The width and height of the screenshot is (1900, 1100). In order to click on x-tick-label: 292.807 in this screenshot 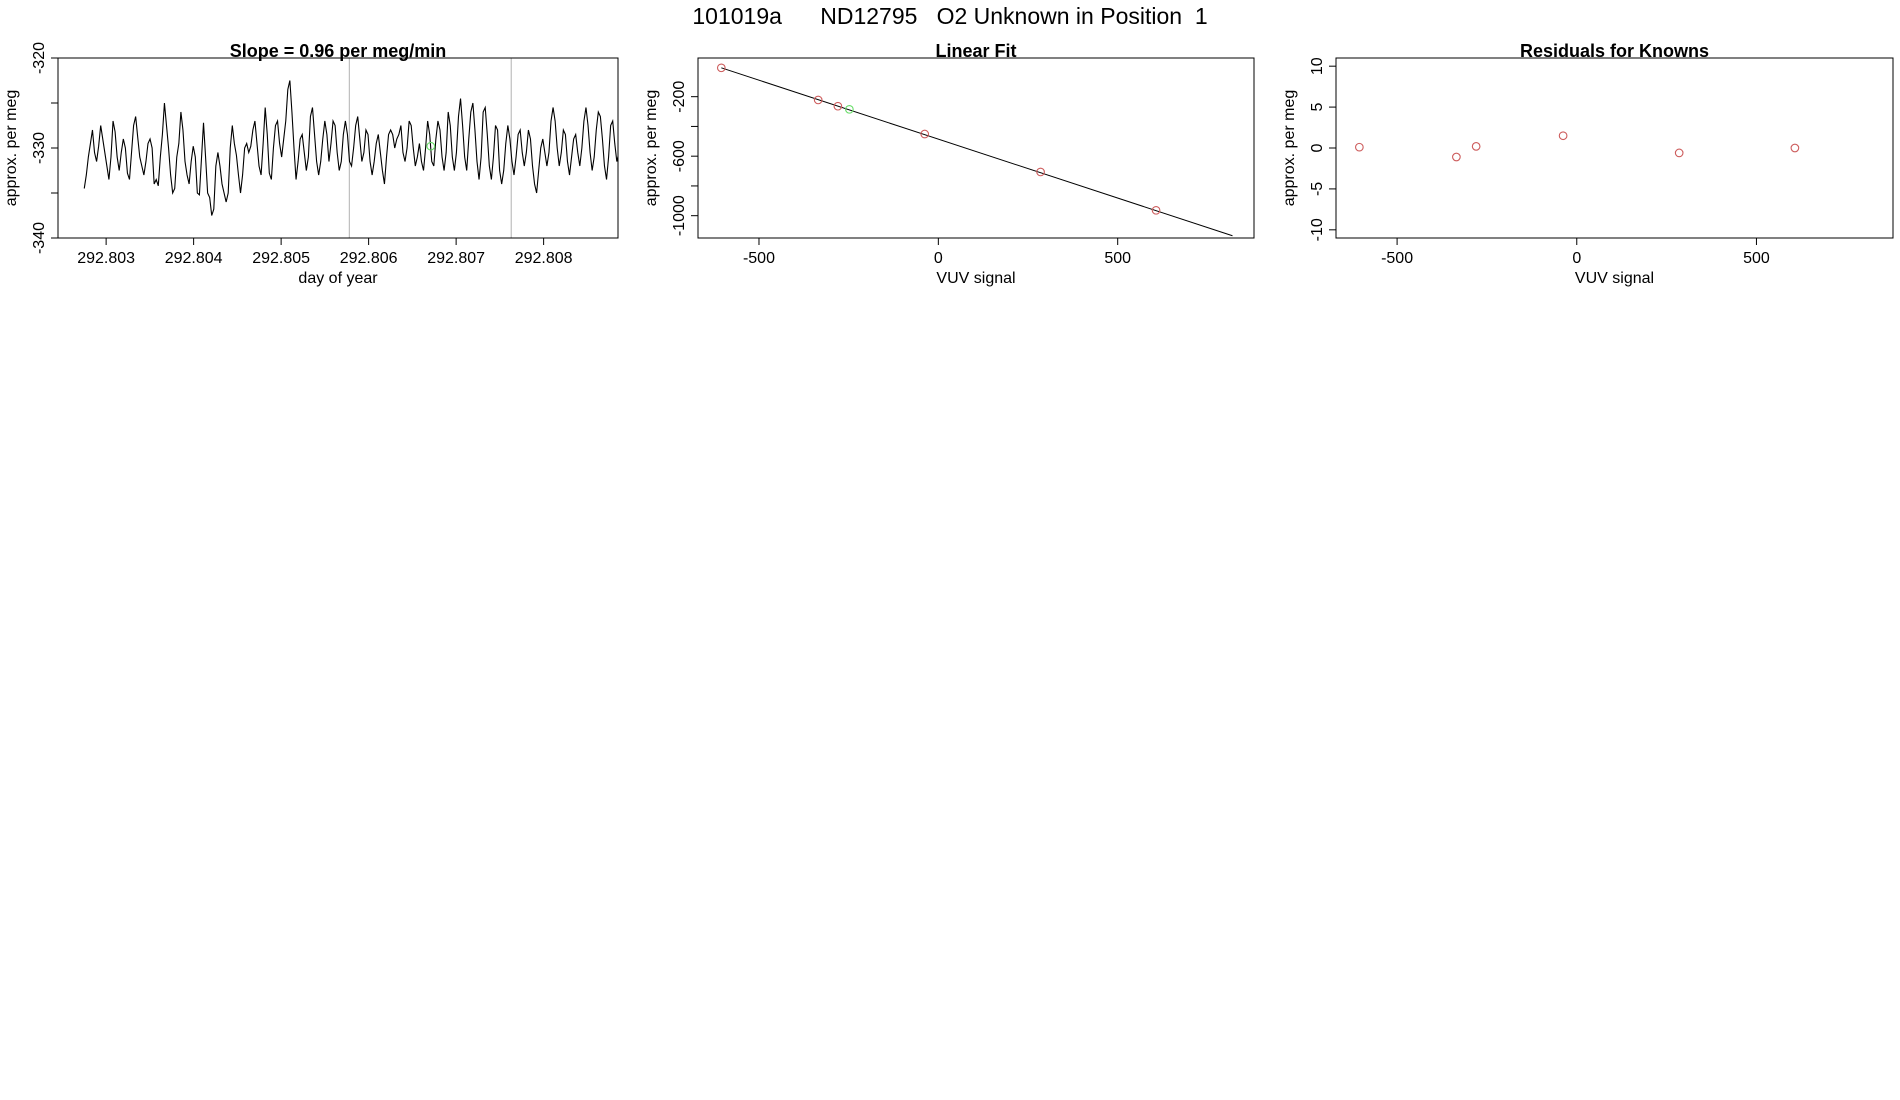, I will do `click(456, 258)`.